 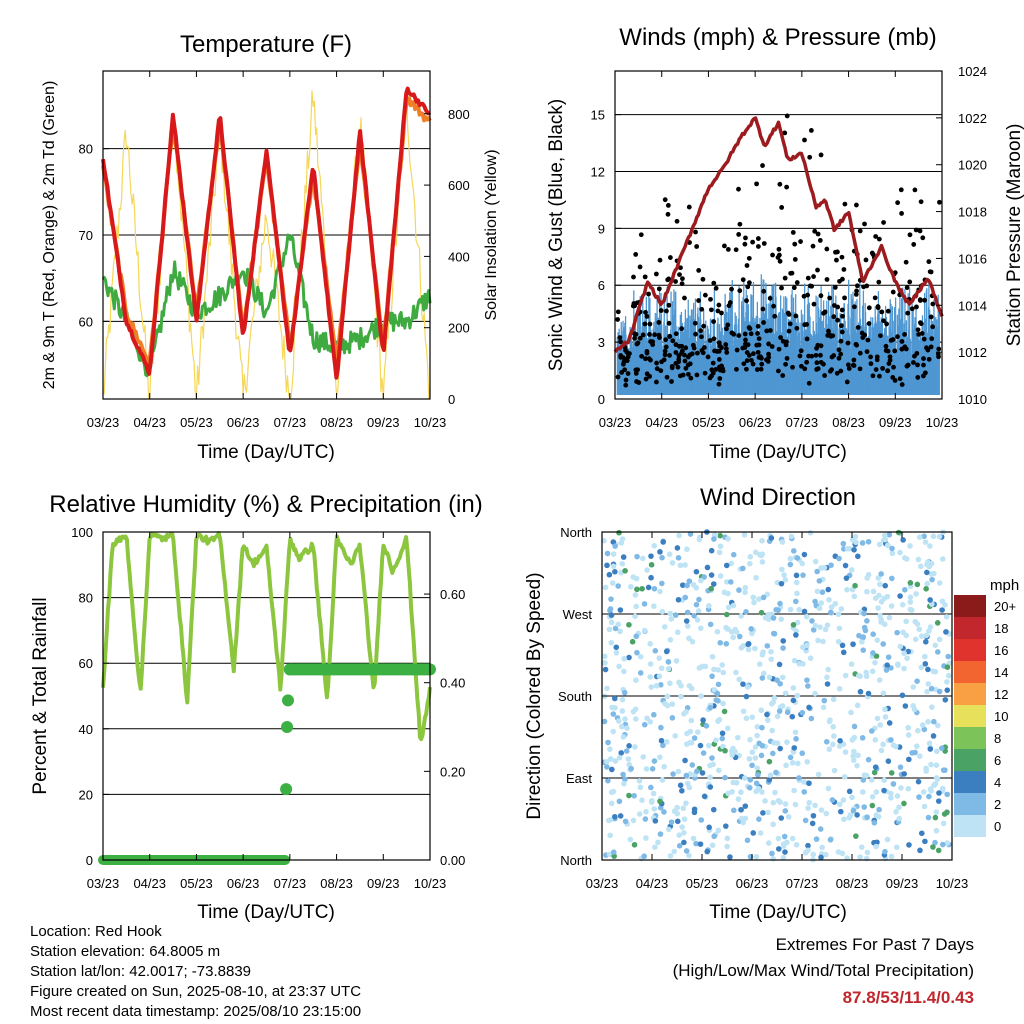 I want to click on x-tick-label: 09/23, so click(x=383, y=883).